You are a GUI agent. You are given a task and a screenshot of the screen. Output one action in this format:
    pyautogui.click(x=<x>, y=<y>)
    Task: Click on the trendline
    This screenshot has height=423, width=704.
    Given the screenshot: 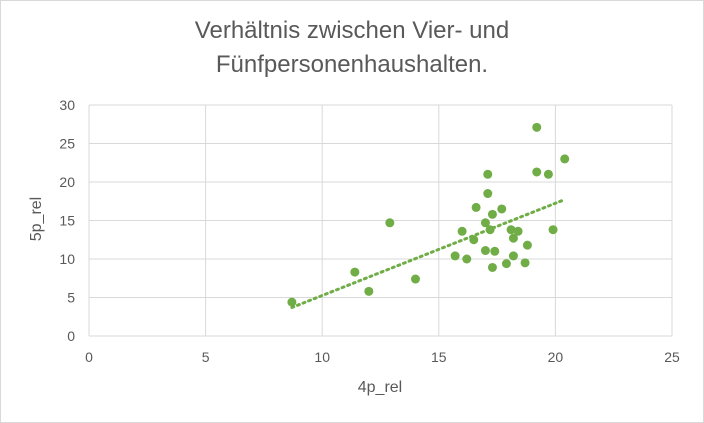 What is the action you would take?
    pyautogui.click(x=427, y=254)
    